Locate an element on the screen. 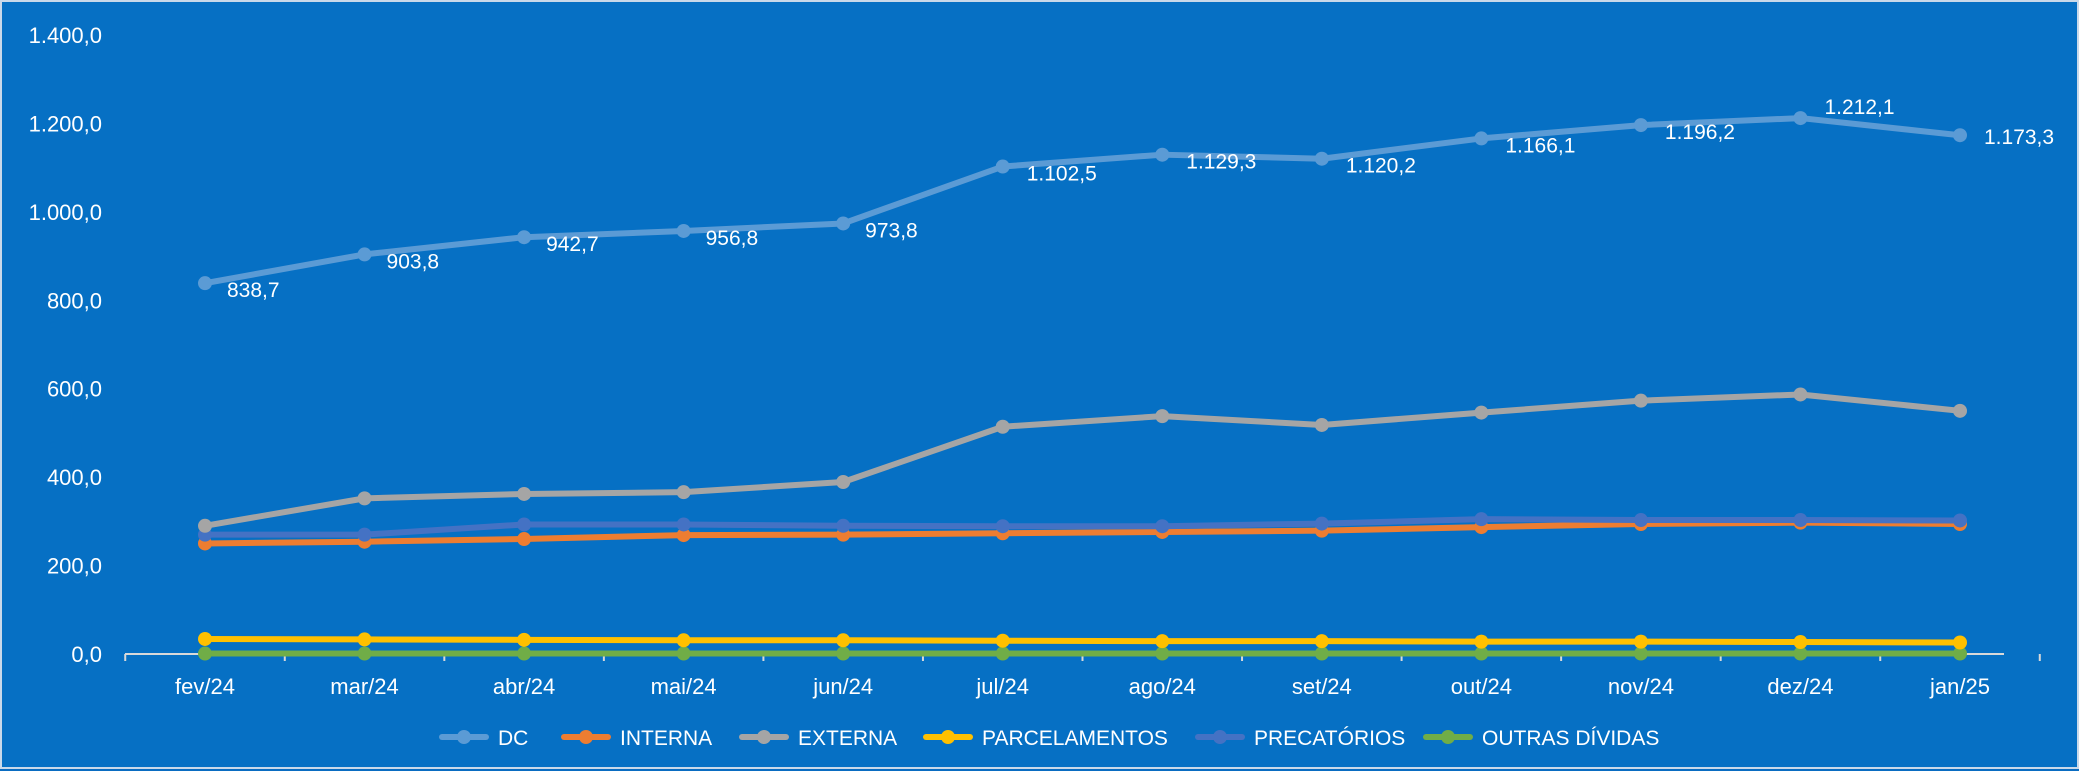  x-tick-label: out/24 is located at coordinates (1481, 686).